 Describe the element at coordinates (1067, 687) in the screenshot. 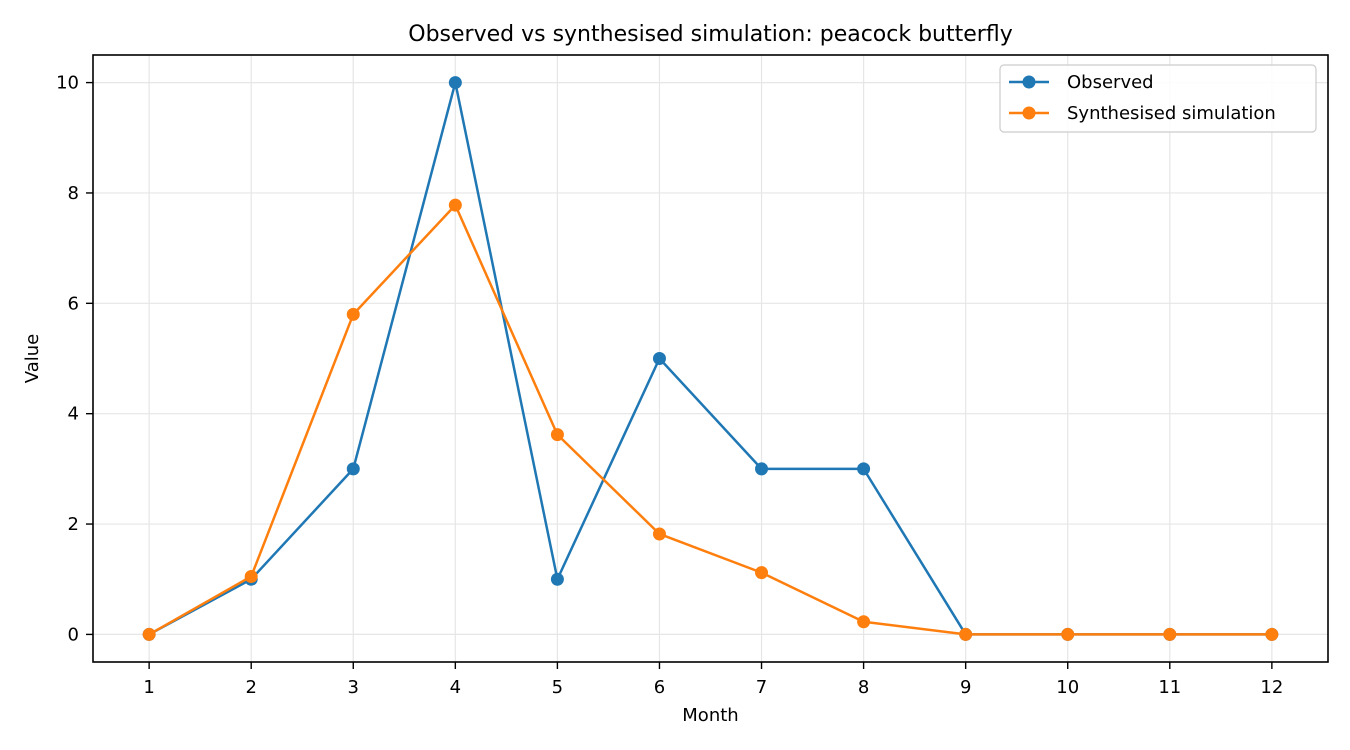

I see `x-tick-label: 10` at that location.